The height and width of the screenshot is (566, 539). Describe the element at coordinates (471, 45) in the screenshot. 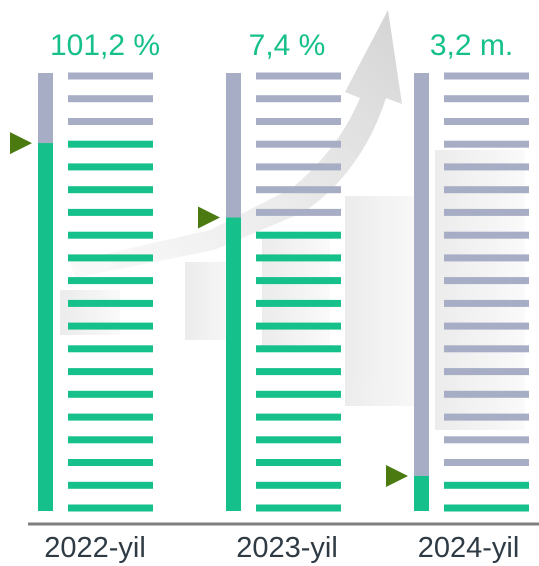

I see `value-label-2024: 3,2 m.` at that location.